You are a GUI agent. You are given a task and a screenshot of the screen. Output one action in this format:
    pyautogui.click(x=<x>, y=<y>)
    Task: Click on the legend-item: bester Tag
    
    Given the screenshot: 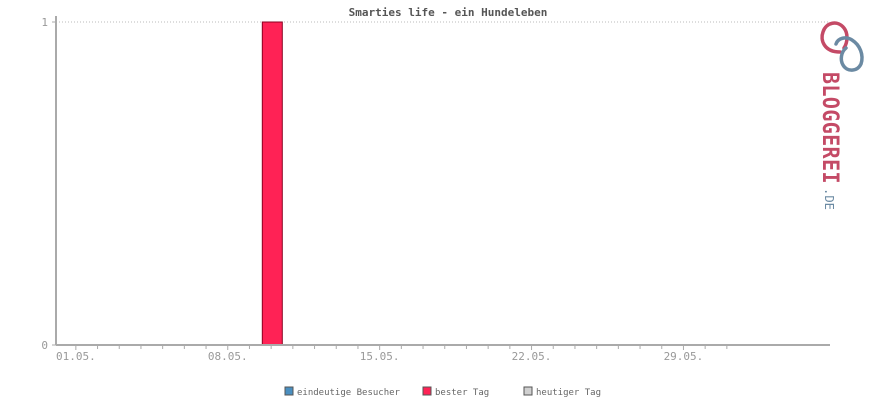 What is the action you would take?
    pyautogui.click(x=455, y=392)
    